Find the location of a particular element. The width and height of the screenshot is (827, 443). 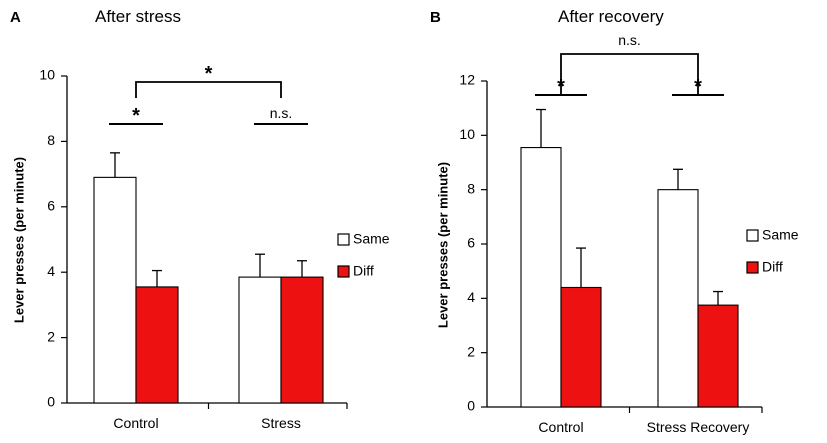

panel-b-legend-swatch-same is located at coordinates (752, 235).